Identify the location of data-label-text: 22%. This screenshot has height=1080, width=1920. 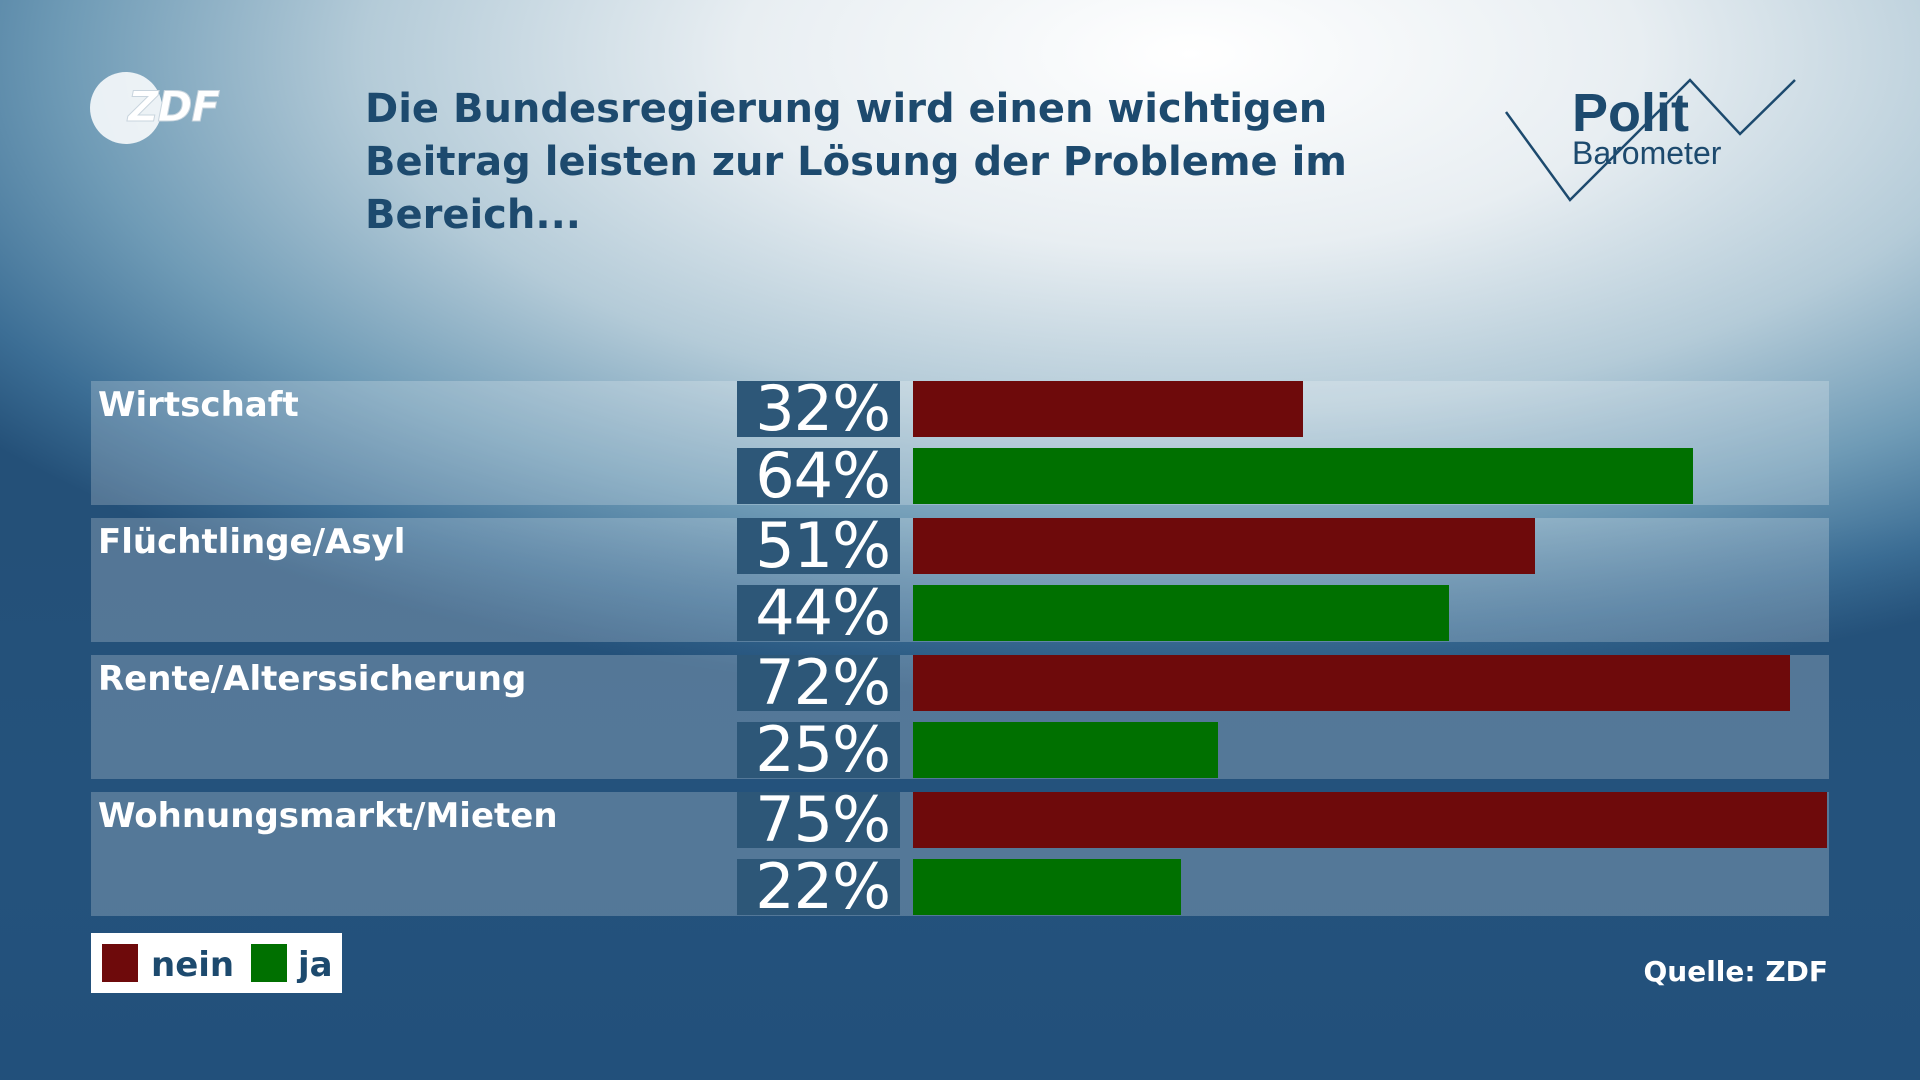
(823, 886).